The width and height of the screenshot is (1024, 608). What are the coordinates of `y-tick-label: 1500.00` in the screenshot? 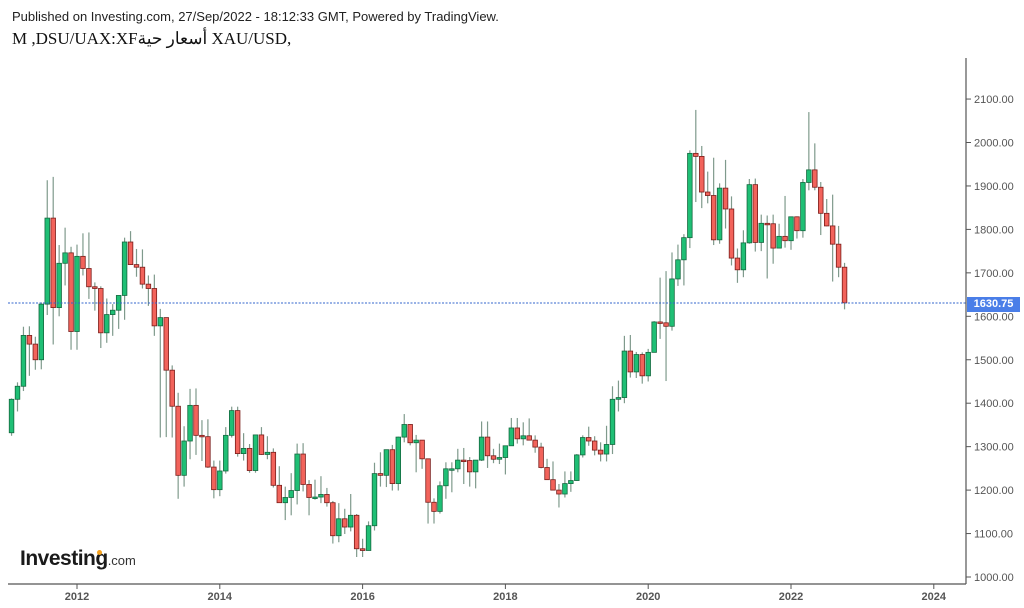 It's located at (994, 361).